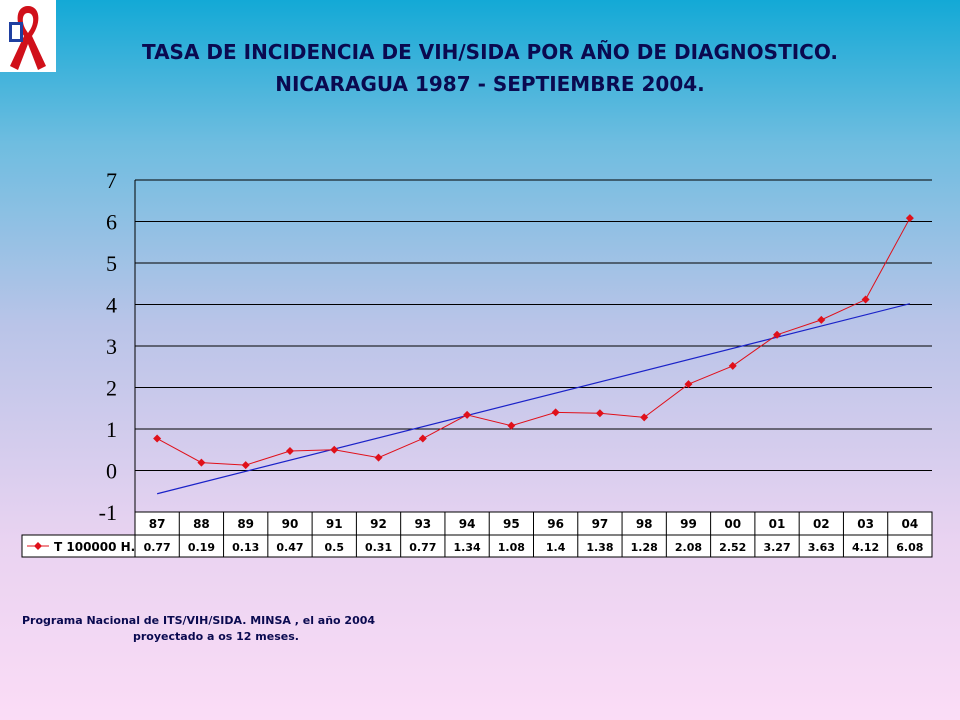 The height and width of the screenshot is (720, 960). What do you see at coordinates (201, 524) in the screenshot?
I see `category-label: 88` at bounding box center [201, 524].